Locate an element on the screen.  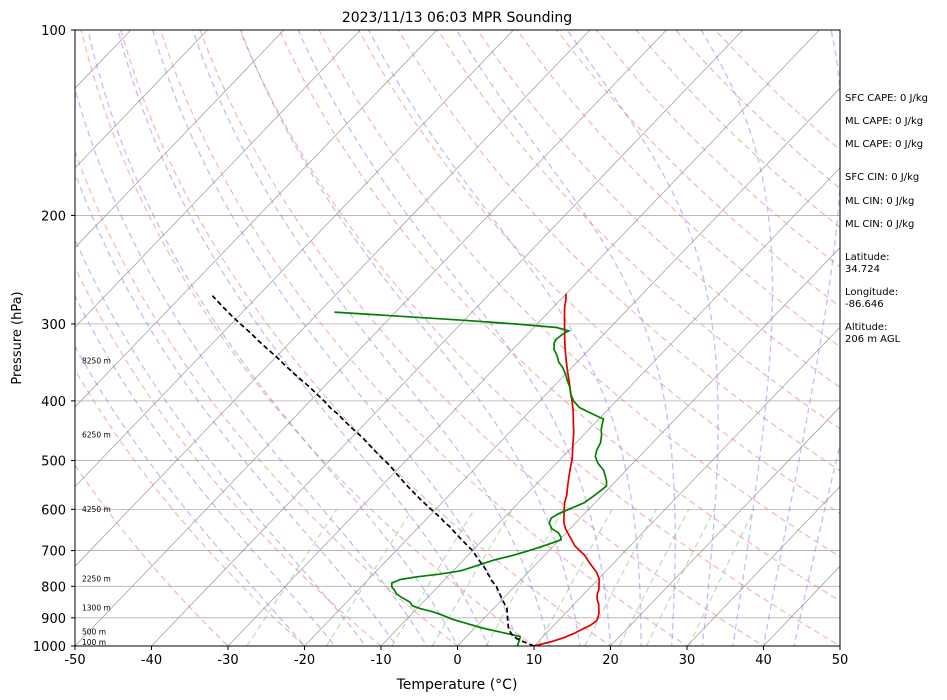
y-tick-label: 700 is located at coordinates (53, 552).